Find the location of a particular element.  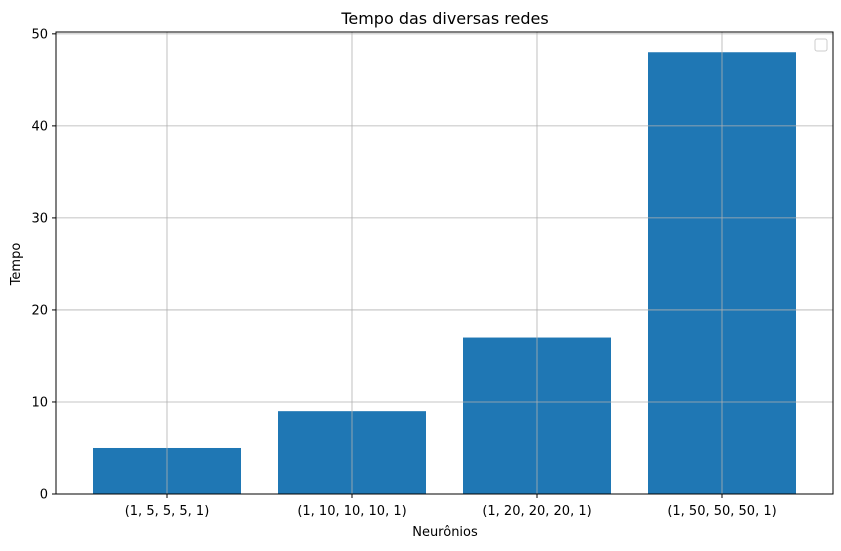

legend-box is located at coordinates (821, 45).